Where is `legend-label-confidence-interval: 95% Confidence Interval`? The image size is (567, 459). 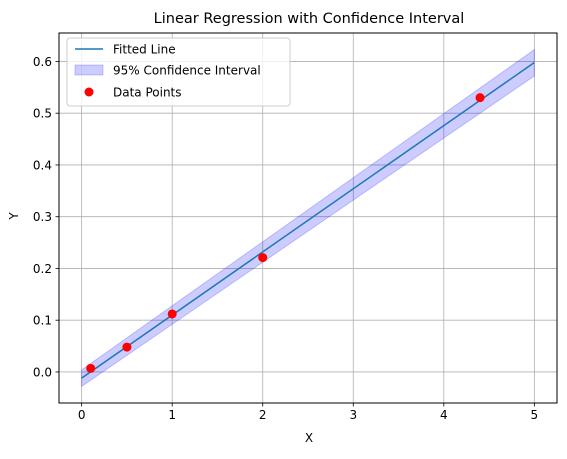
legend-label-confidence-interval: 95% Confidence Interval is located at coordinates (187, 71).